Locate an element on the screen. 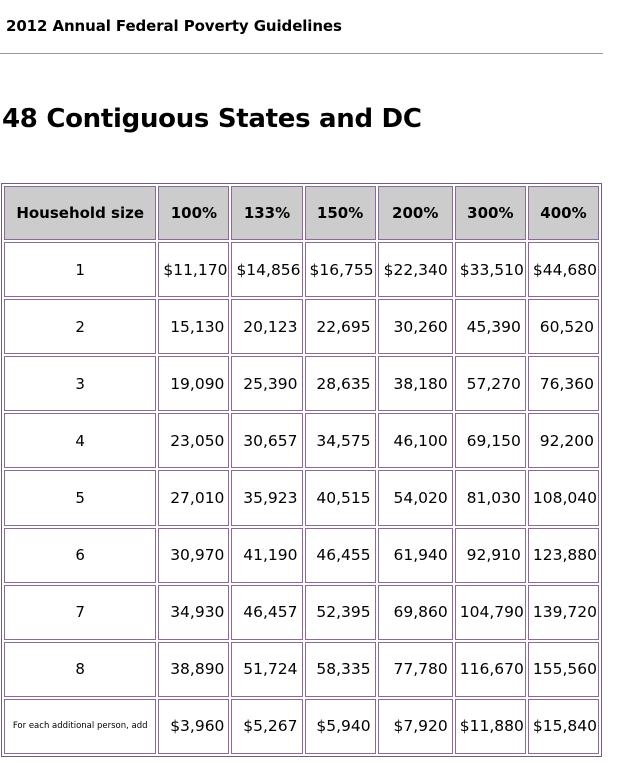 This screenshot has width=623, height=763. header-400-percent: 400% is located at coordinates (563, 213).